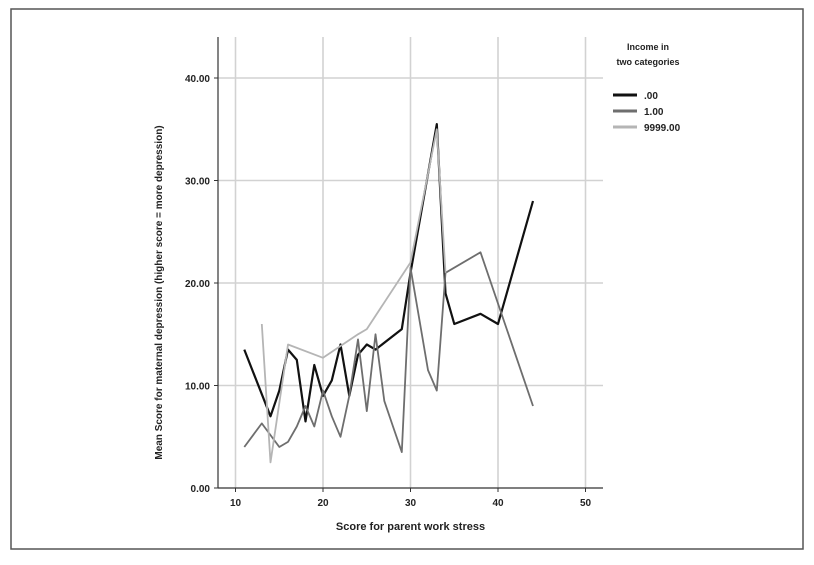 This screenshot has height=565, width=814. What do you see at coordinates (410, 527) in the screenshot?
I see `x-axis-title: Score for parent work stress` at bounding box center [410, 527].